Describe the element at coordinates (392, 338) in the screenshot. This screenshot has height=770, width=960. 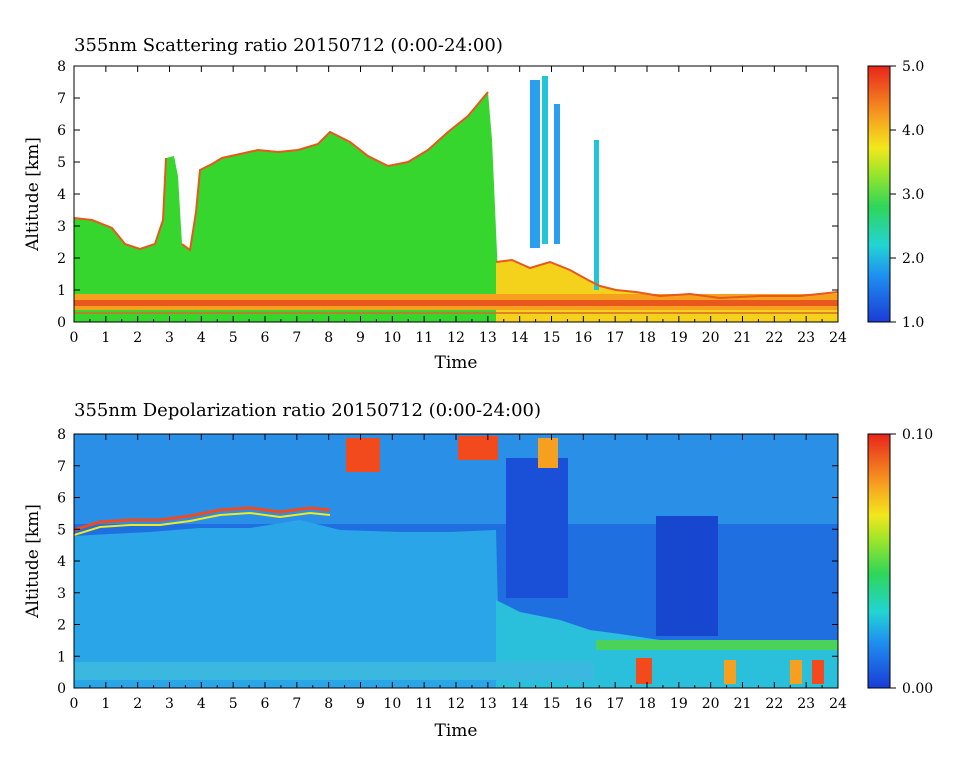
I see `panel1-x-tick-label: 10` at that location.